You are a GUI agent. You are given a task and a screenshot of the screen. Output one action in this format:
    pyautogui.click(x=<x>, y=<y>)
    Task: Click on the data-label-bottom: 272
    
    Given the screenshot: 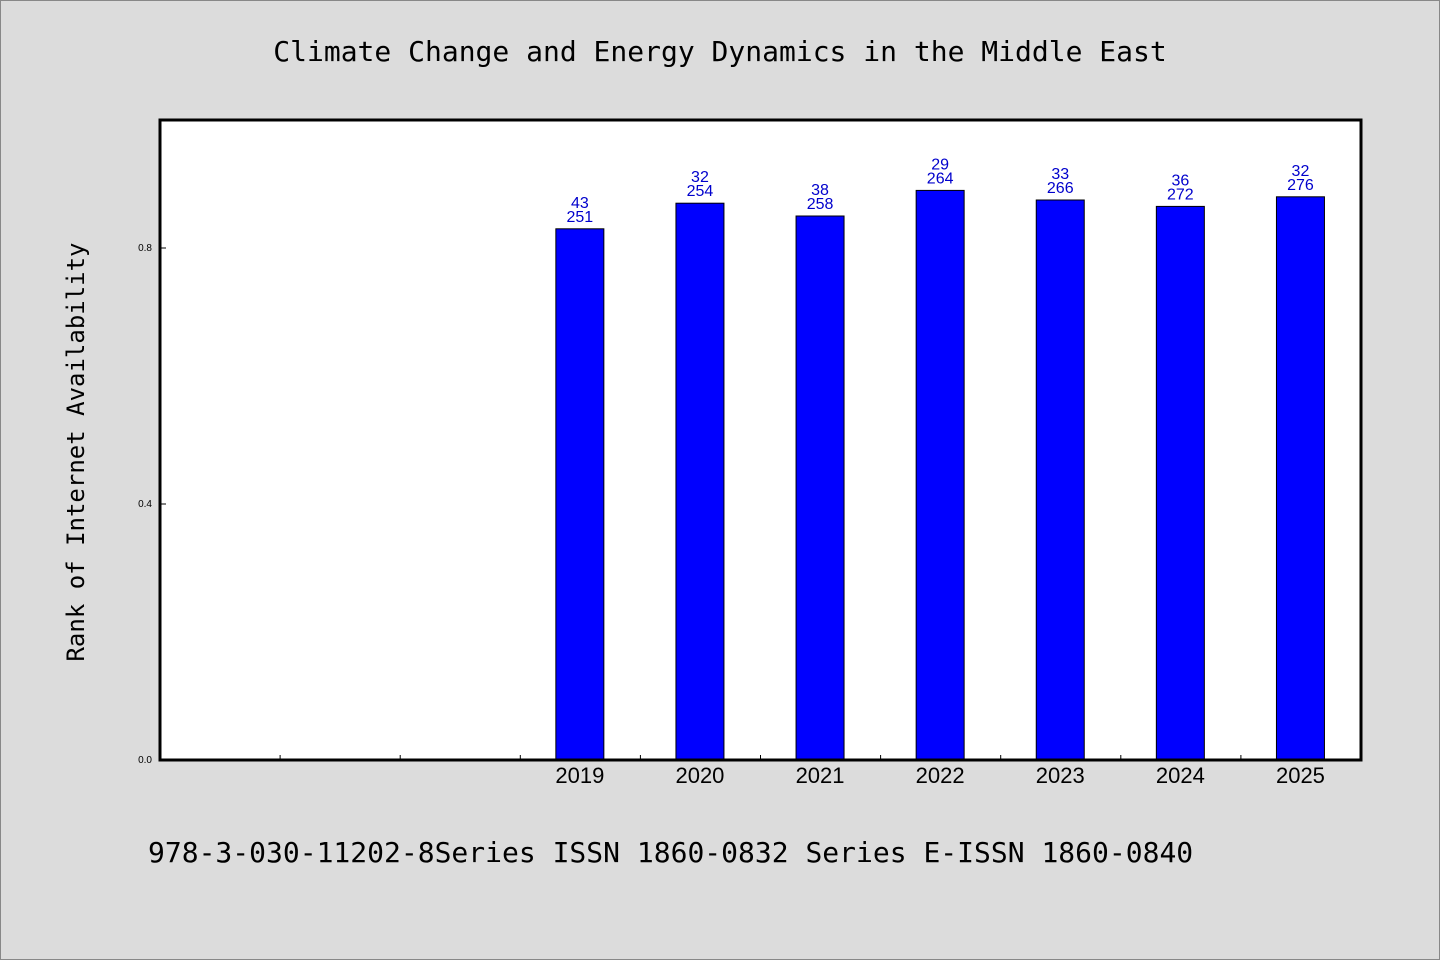 What is the action you would take?
    pyautogui.click(x=1180, y=194)
    